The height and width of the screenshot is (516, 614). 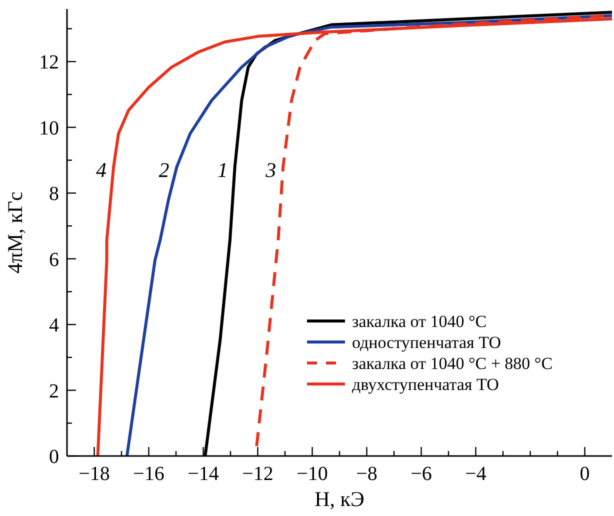 What do you see at coordinates (367, 474) in the screenshot?
I see `x-tick-label: −8` at bounding box center [367, 474].